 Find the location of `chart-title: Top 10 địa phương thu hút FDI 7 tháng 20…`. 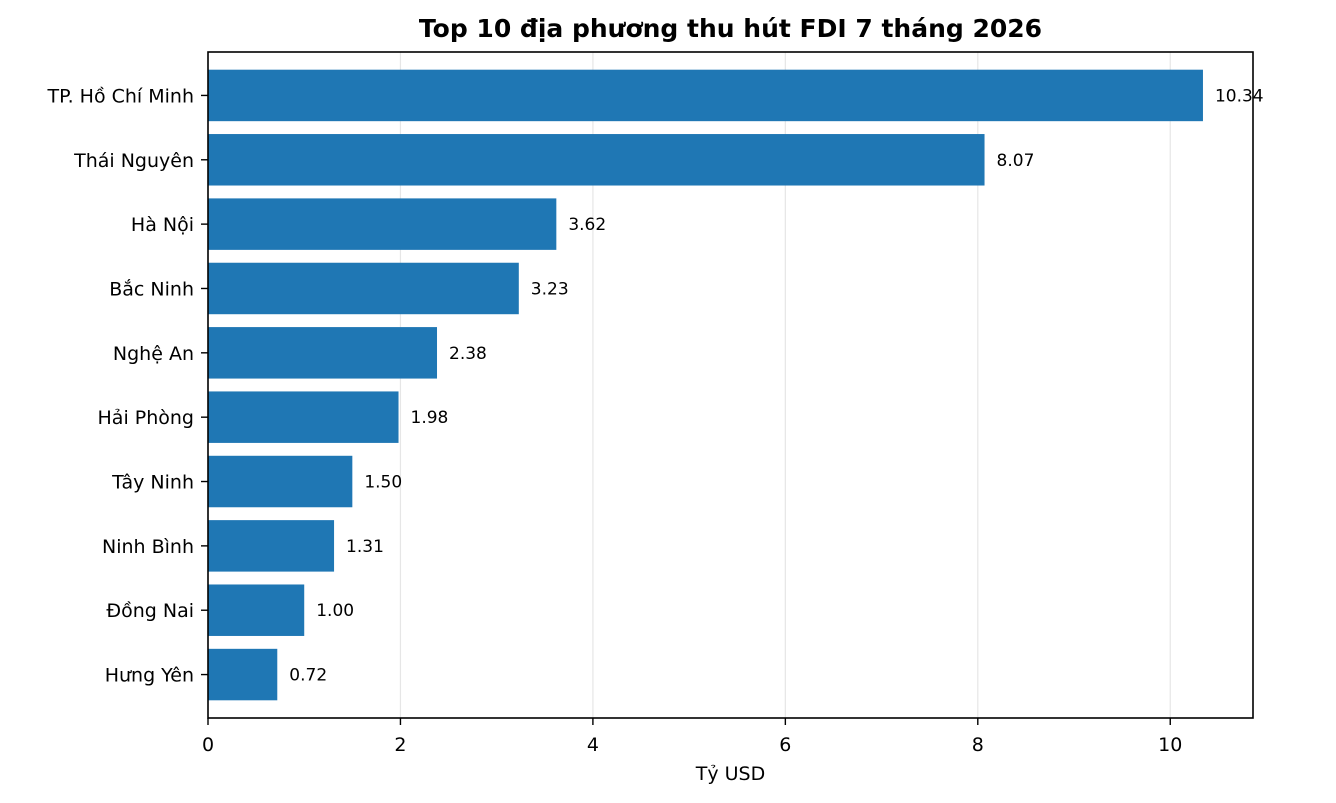

chart-title: Top 10 địa phương thu hút FDI 7 tháng 20… is located at coordinates (730, 28).